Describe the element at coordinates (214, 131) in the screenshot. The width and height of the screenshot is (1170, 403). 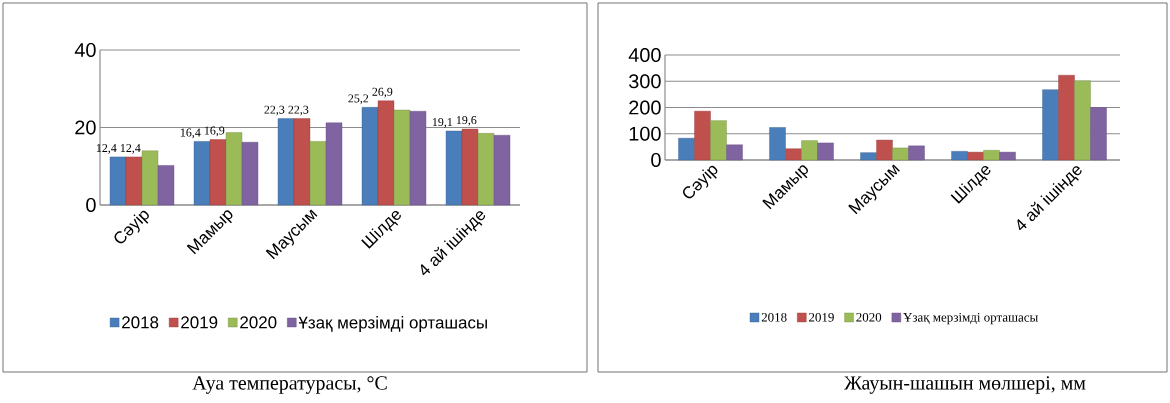
I see `data-label: 16,9` at that location.